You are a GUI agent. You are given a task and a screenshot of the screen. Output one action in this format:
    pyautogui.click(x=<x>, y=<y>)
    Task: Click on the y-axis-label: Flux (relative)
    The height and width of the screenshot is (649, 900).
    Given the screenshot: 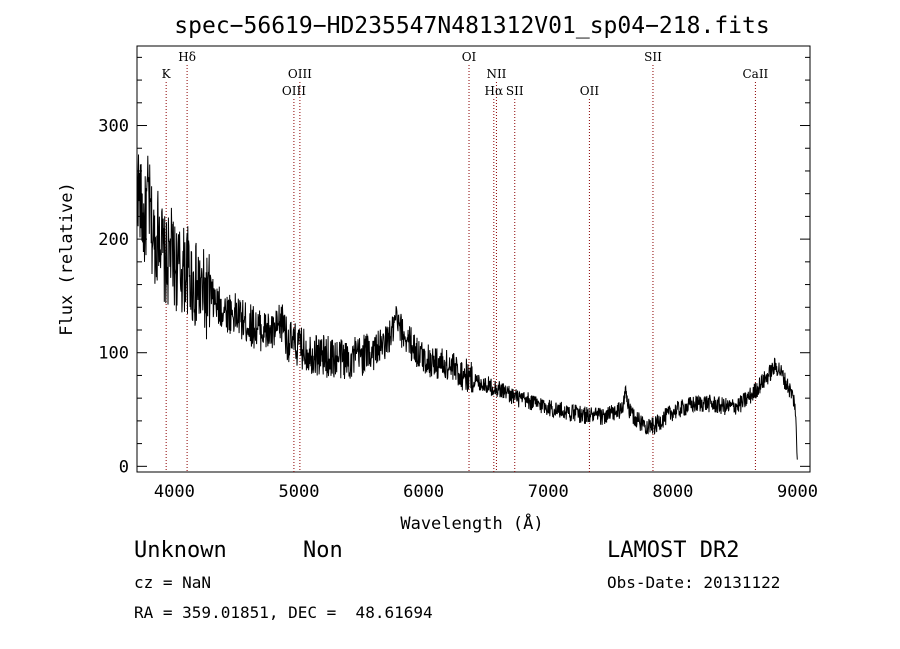 What is the action you would take?
    pyautogui.click(x=67, y=259)
    